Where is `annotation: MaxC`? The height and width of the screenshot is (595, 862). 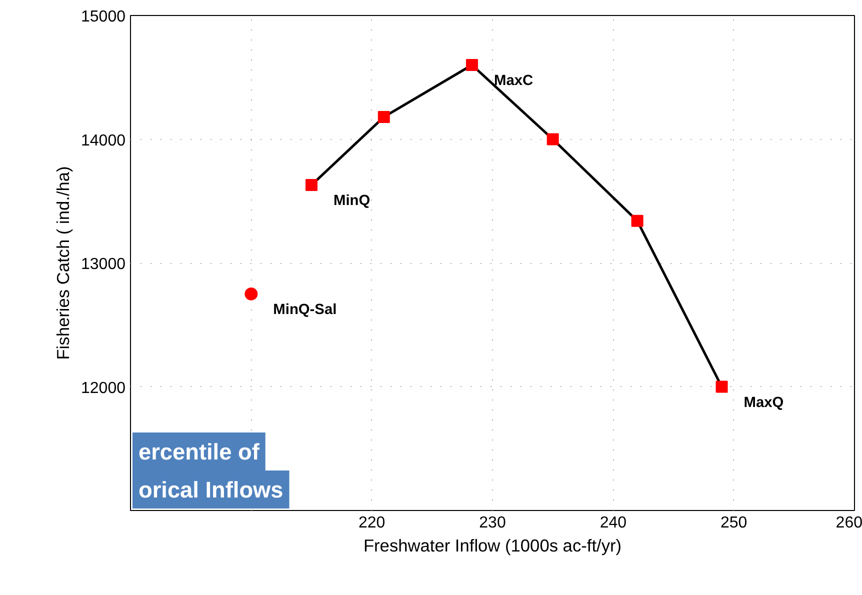 annotation: MaxC is located at coordinates (514, 81).